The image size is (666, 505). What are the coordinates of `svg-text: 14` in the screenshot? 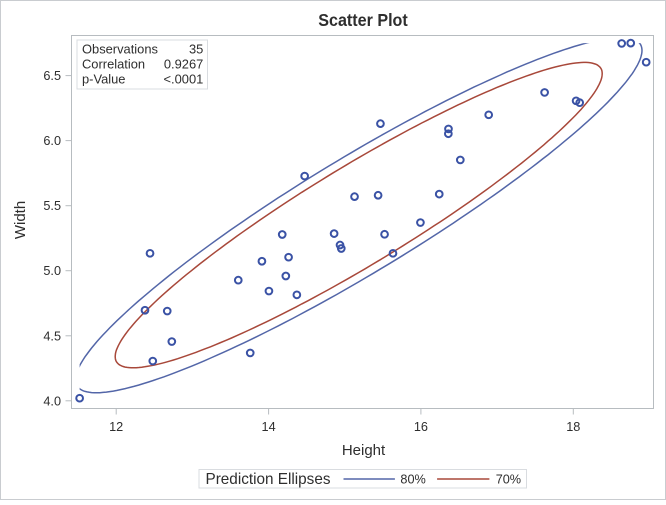 It's located at (269, 427).